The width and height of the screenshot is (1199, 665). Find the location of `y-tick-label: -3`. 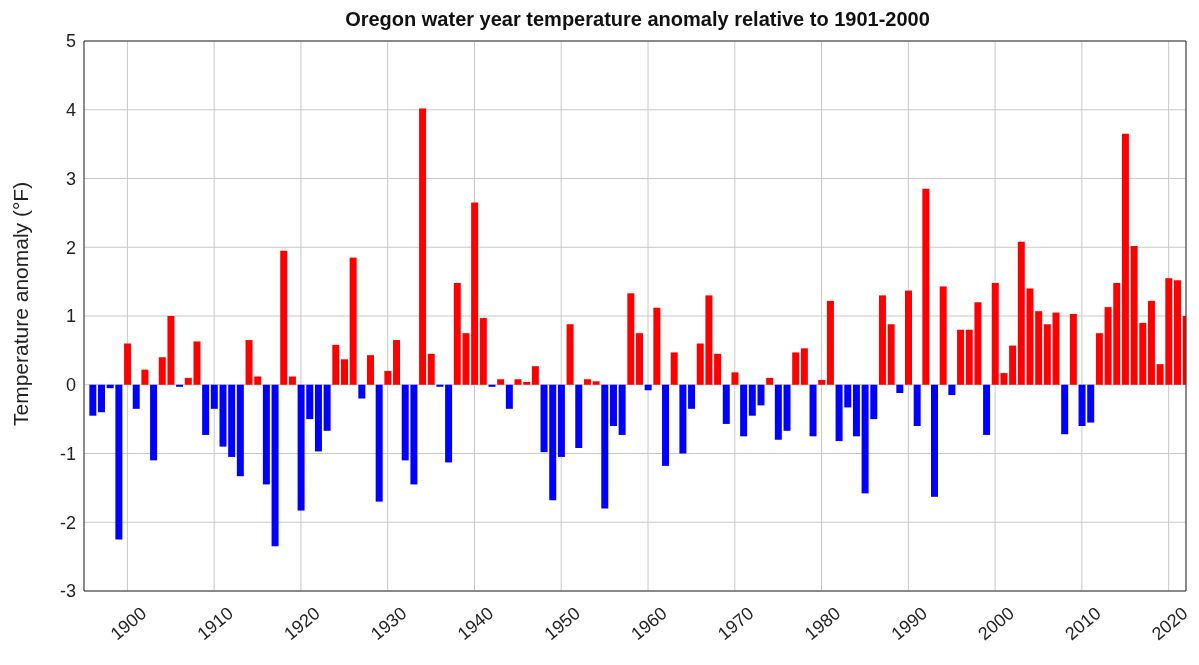

y-tick-label: -3 is located at coordinates (67, 591).